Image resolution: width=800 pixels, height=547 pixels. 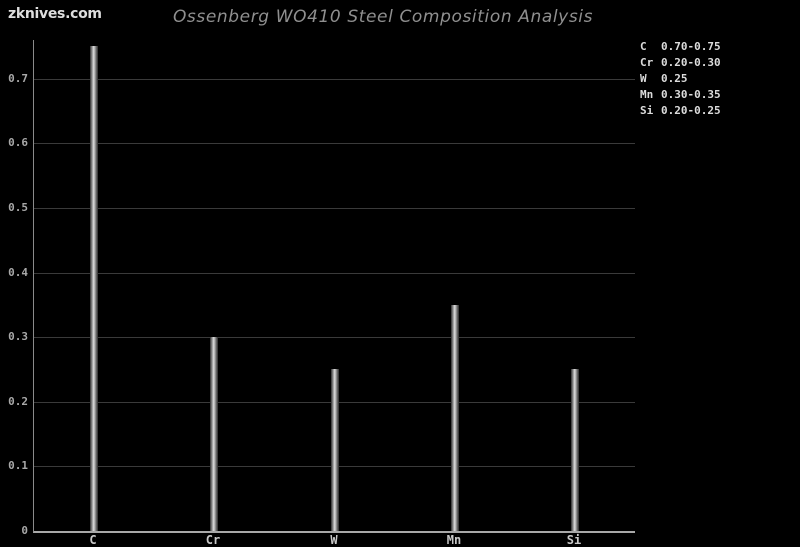 What do you see at coordinates (335, 450) in the screenshot?
I see `bar-W` at bounding box center [335, 450].